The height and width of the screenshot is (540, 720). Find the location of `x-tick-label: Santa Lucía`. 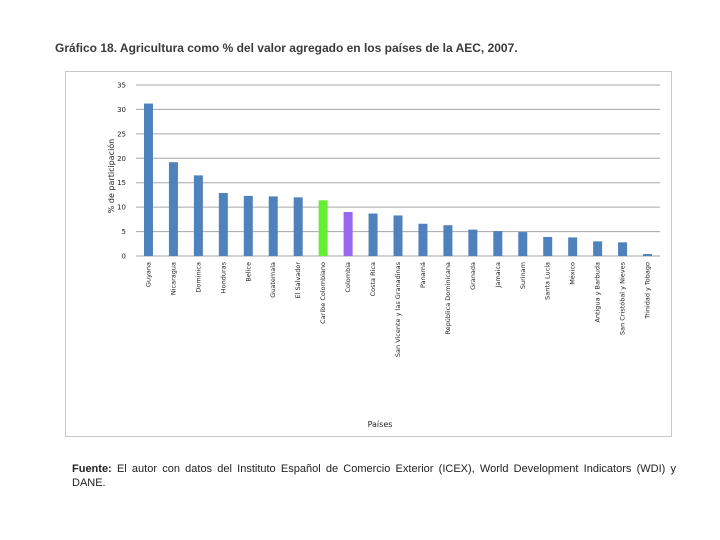

x-tick-label: Santa Lucía is located at coordinates (548, 281).